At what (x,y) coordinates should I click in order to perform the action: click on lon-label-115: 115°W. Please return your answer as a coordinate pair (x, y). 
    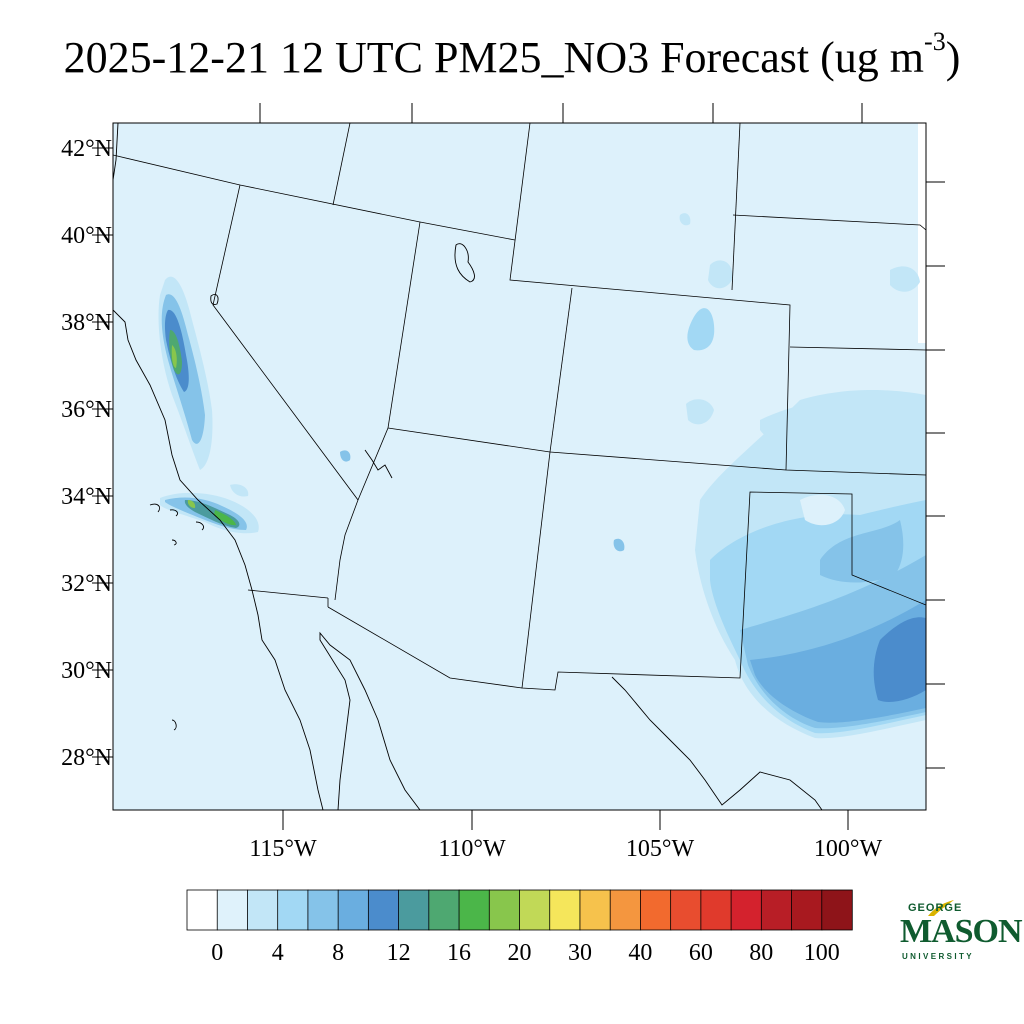
    Looking at the image, I should click on (283, 849).